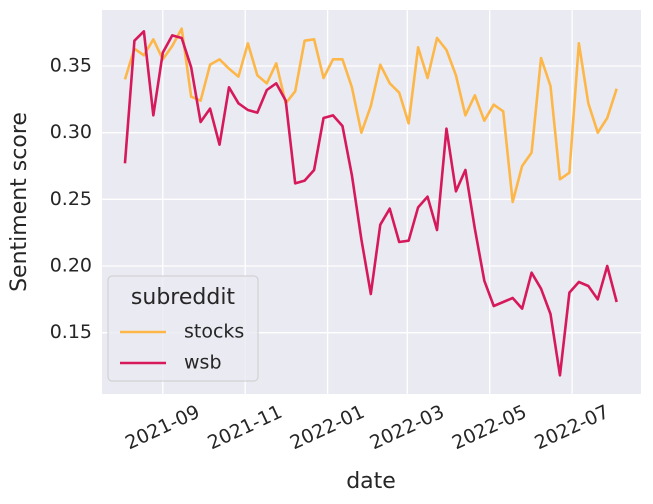 The image size is (653, 504). Describe the element at coordinates (19, 202) in the screenshot. I see `y-axis-label: Sentiment score` at that location.